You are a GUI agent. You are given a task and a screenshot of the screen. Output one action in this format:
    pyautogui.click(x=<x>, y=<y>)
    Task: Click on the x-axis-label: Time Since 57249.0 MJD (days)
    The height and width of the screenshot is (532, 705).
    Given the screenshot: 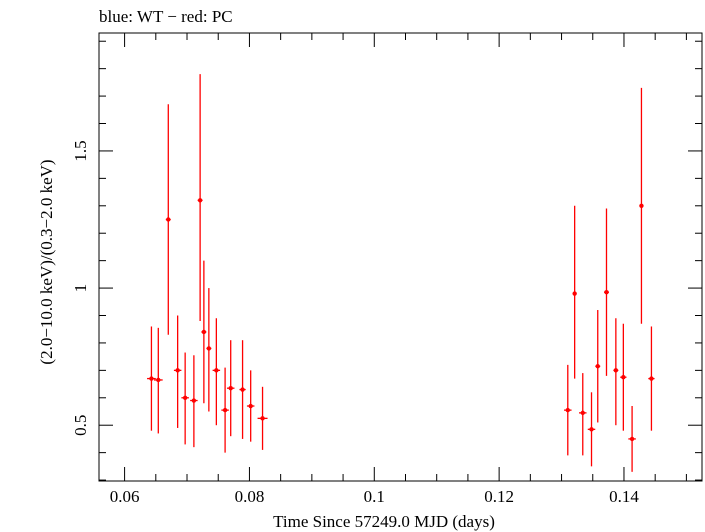 What is the action you would take?
    pyautogui.click(x=384, y=521)
    